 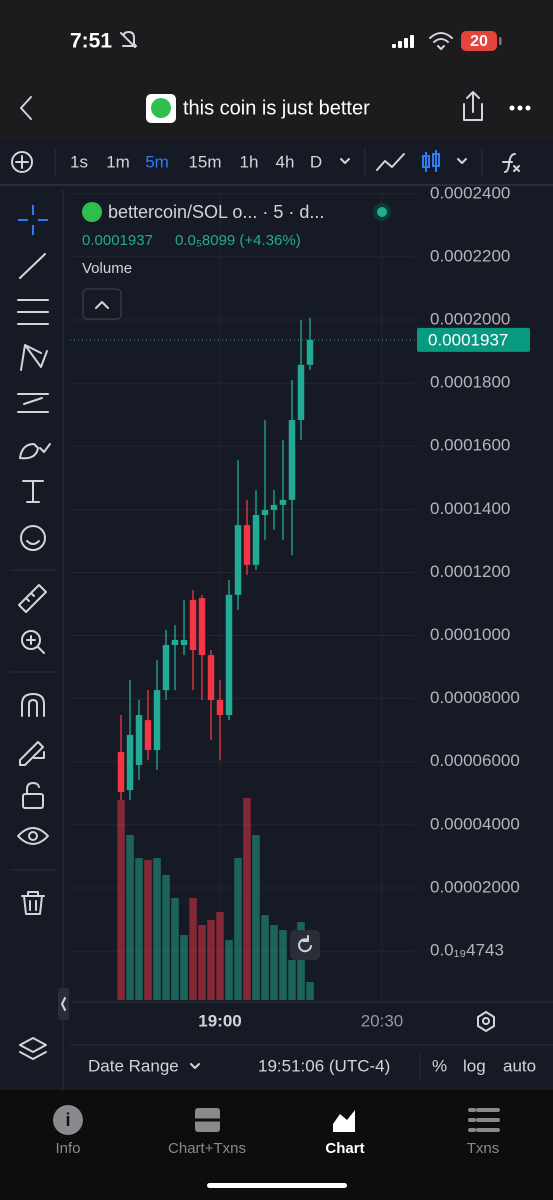 What do you see at coordinates (207, 1148) in the screenshot?
I see `nav-label: Chart+Txns` at bounding box center [207, 1148].